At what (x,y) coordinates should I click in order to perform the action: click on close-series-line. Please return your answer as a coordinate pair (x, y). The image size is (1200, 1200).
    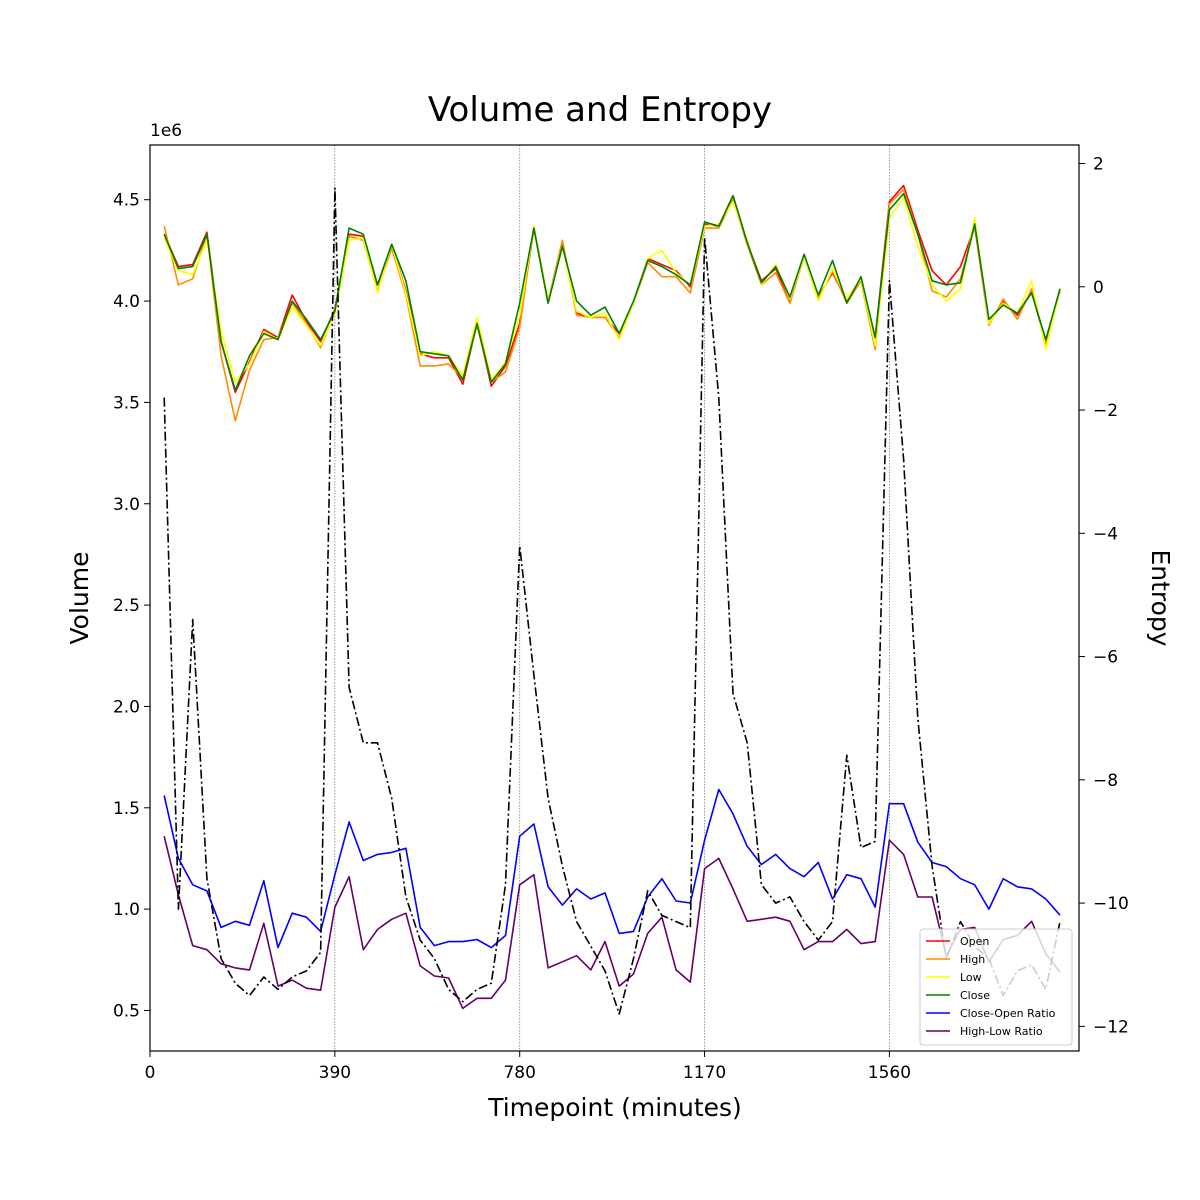
    Looking at the image, I should click on (612, 291).